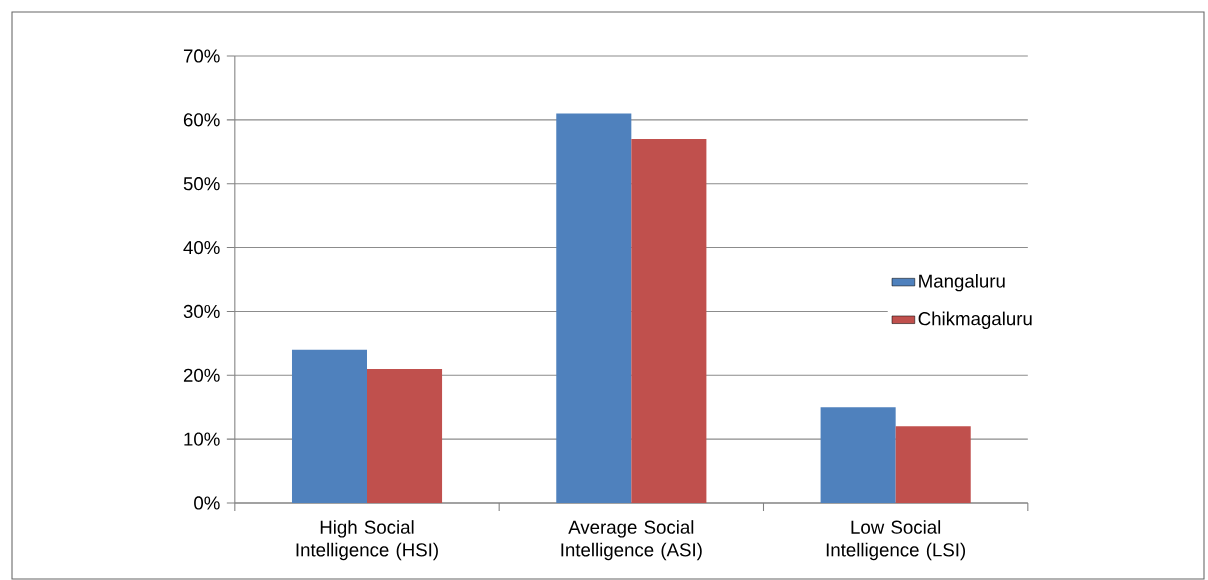 The image size is (1208, 580). I want to click on x-tick-label: Low Social Intelligence (LSI), so click(896, 540).